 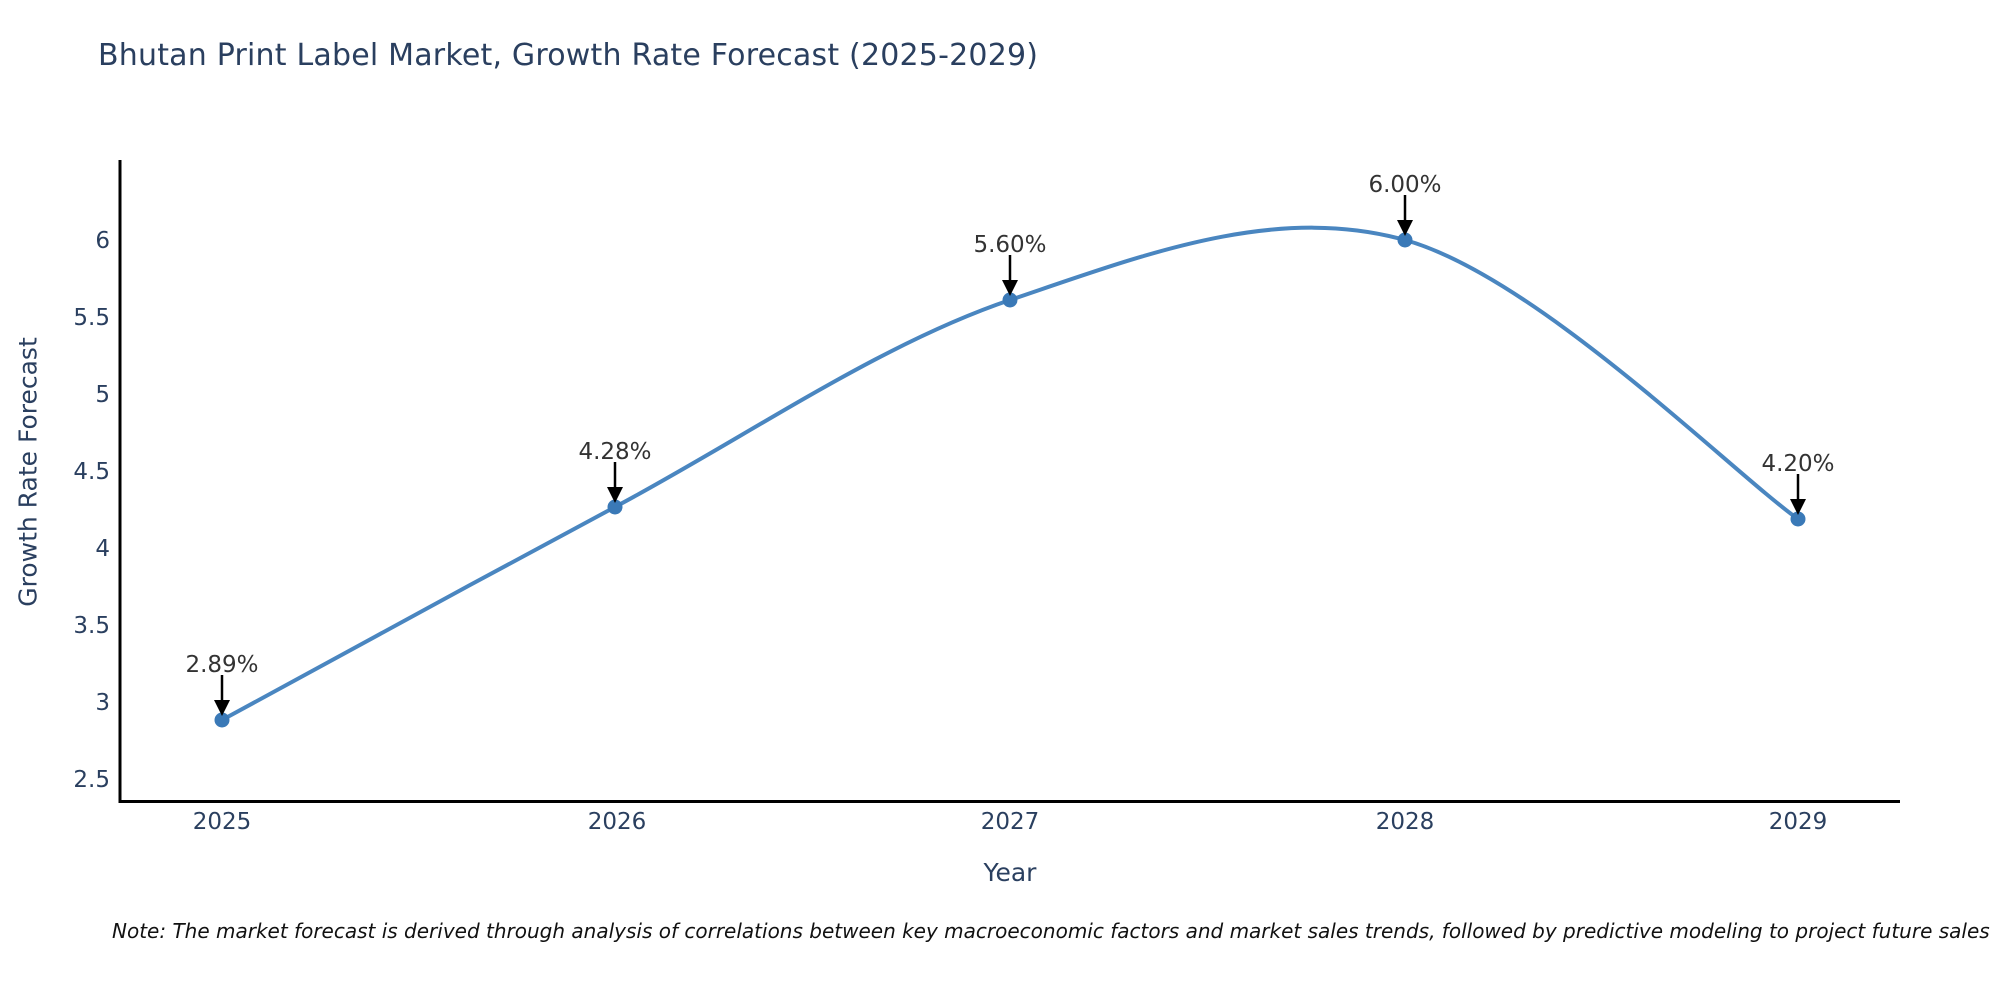 What do you see at coordinates (617, 822) in the screenshot?
I see `x-tick-label: 2026` at bounding box center [617, 822].